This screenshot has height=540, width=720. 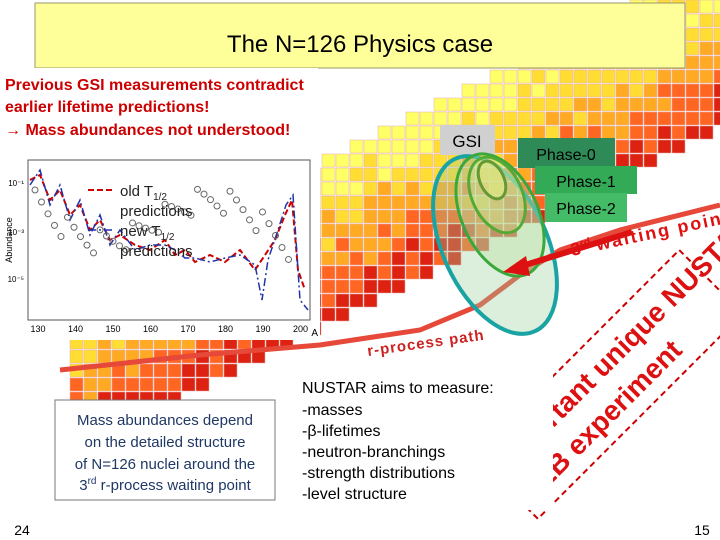 I want to click on legend-old: old T1/2 predictions, so click(x=156, y=201).